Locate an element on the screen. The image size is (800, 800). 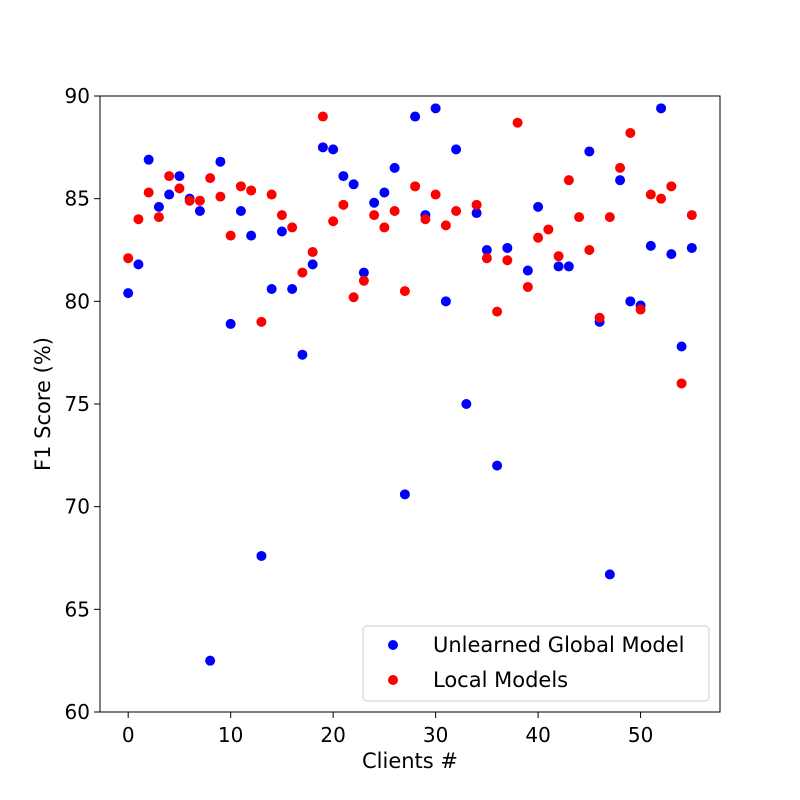
legend-label-local: Local Models is located at coordinates (500, 680).